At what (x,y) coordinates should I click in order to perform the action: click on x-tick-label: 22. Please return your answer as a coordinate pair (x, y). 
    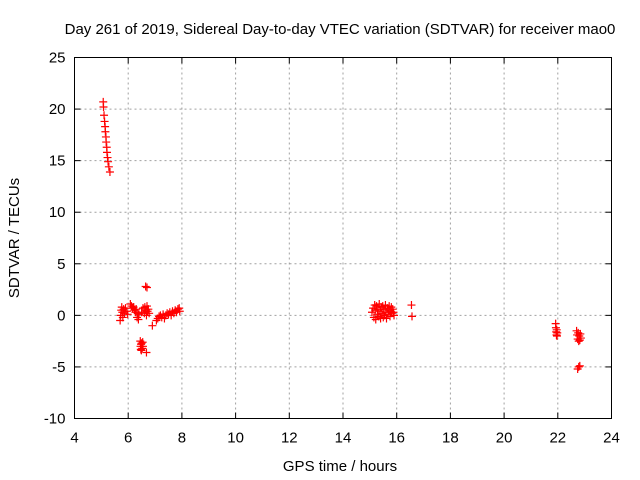
    Looking at the image, I should click on (557, 438).